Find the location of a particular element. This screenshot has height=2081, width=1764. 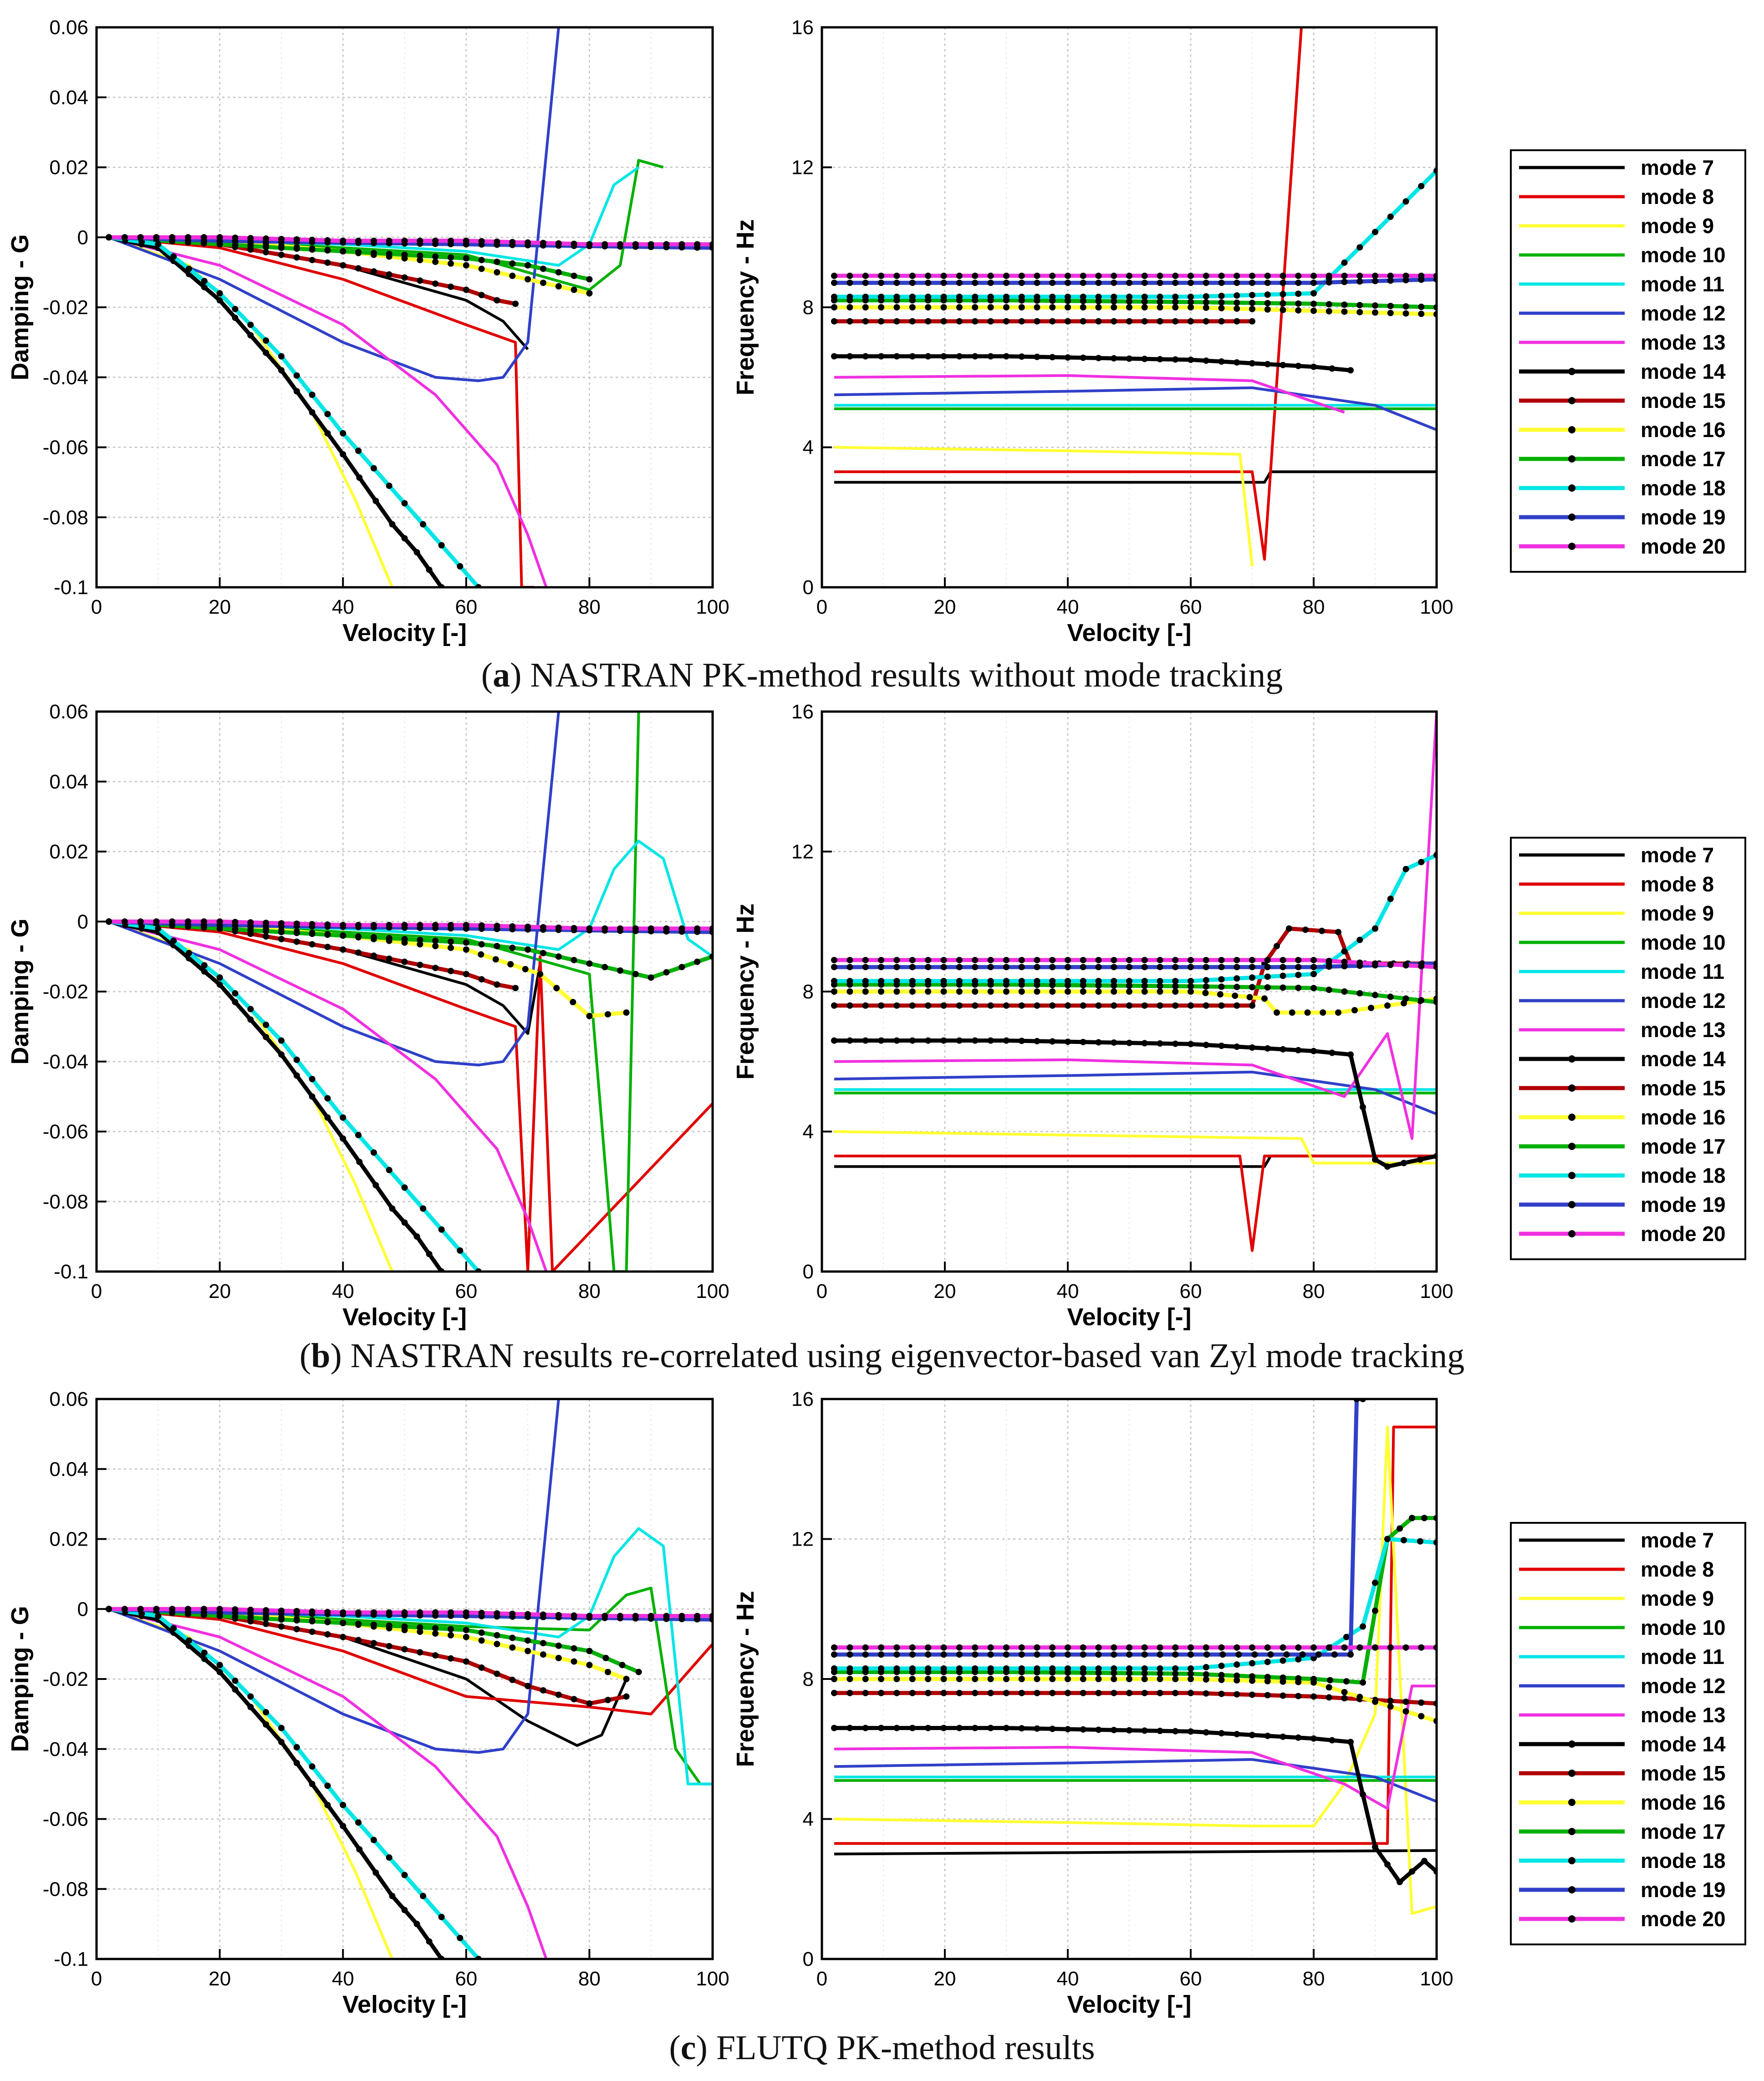

legend-box is located at coordinates (1628, 1734).